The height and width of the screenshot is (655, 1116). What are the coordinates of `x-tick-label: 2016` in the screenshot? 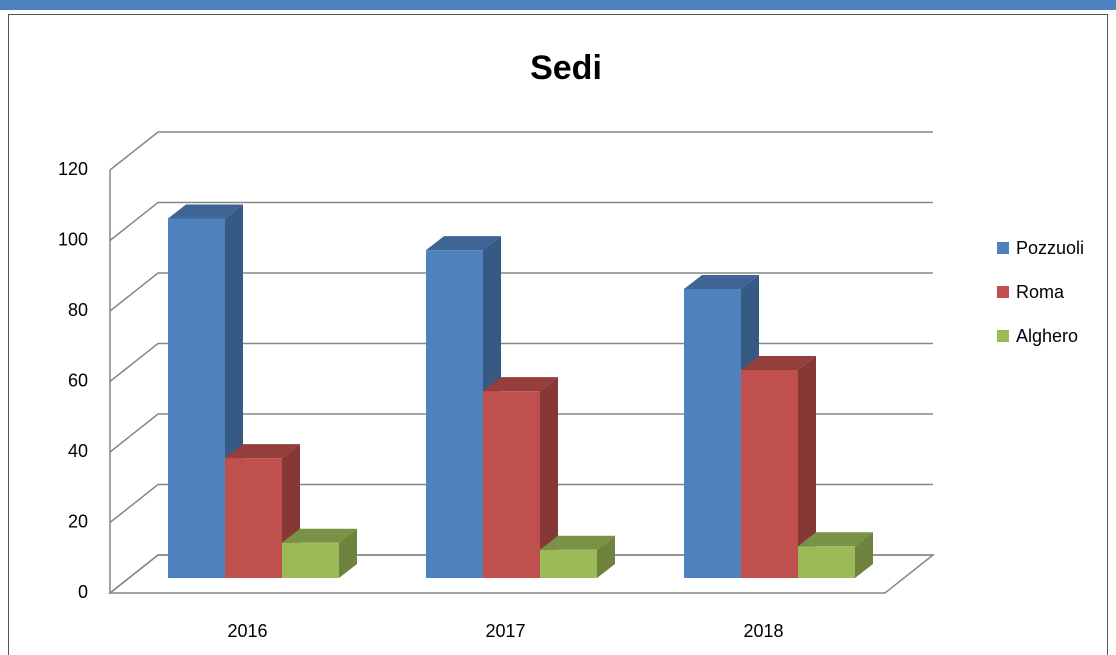 It's located at (247, 631).